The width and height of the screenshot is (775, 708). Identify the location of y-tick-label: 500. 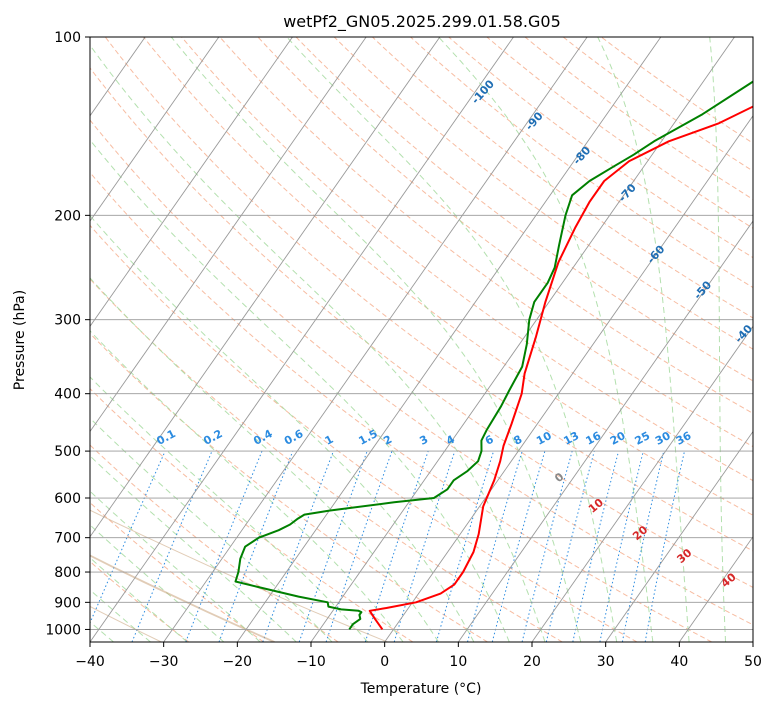
(67, 452).